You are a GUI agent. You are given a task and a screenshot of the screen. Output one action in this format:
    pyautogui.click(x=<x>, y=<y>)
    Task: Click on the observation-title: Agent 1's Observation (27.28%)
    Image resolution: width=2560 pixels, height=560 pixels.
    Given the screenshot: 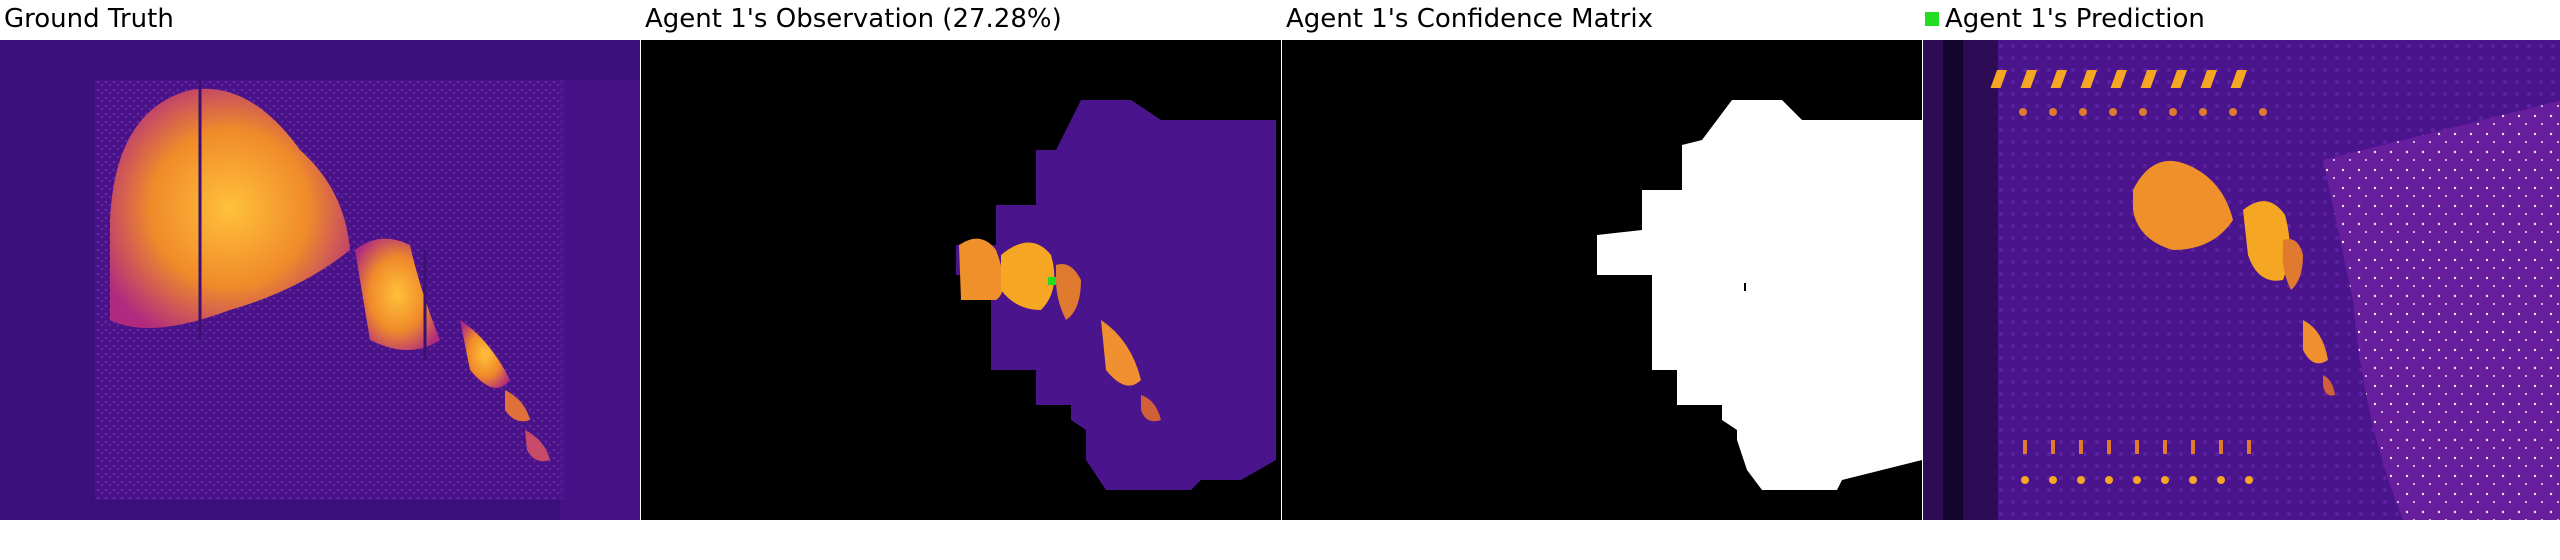 What is the action you would take?
    pyautogui.click(x=853, y=19)
    